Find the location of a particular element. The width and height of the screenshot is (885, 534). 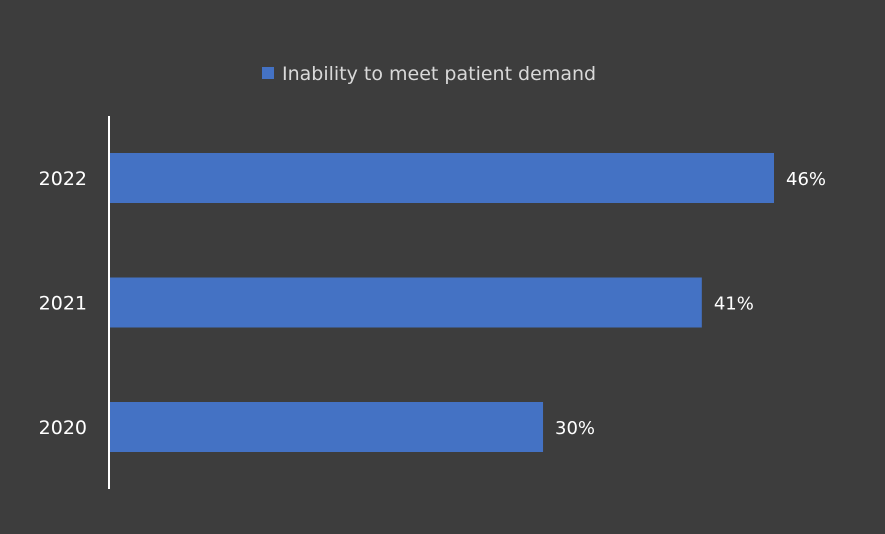

data-label-2022: 46% is located at coordinates (806, 179).